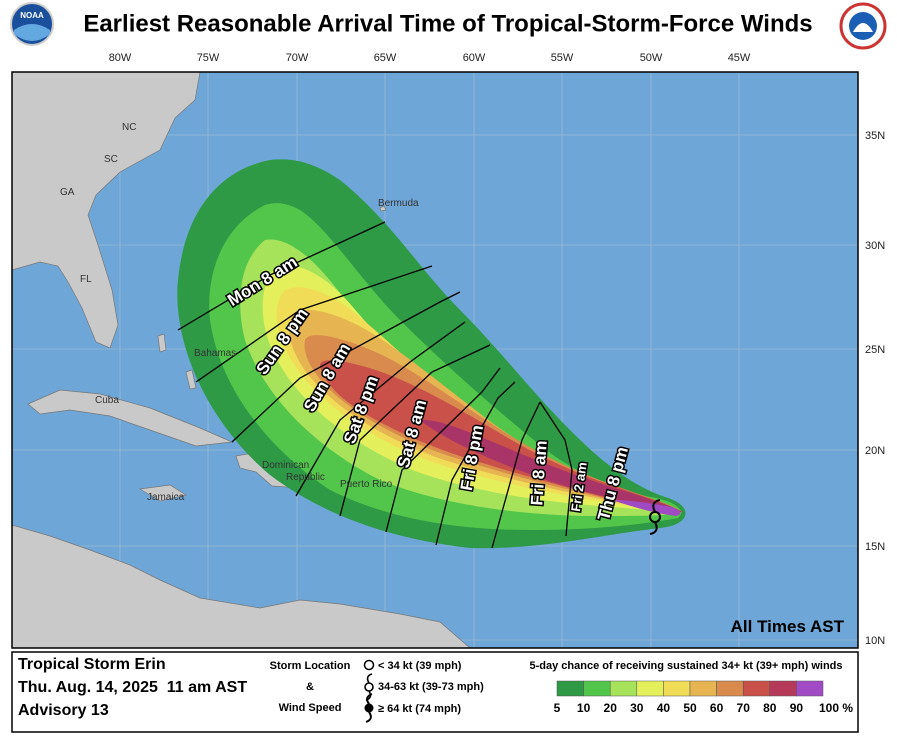  I want to click on lon-label: 70W, so click(297, 58).